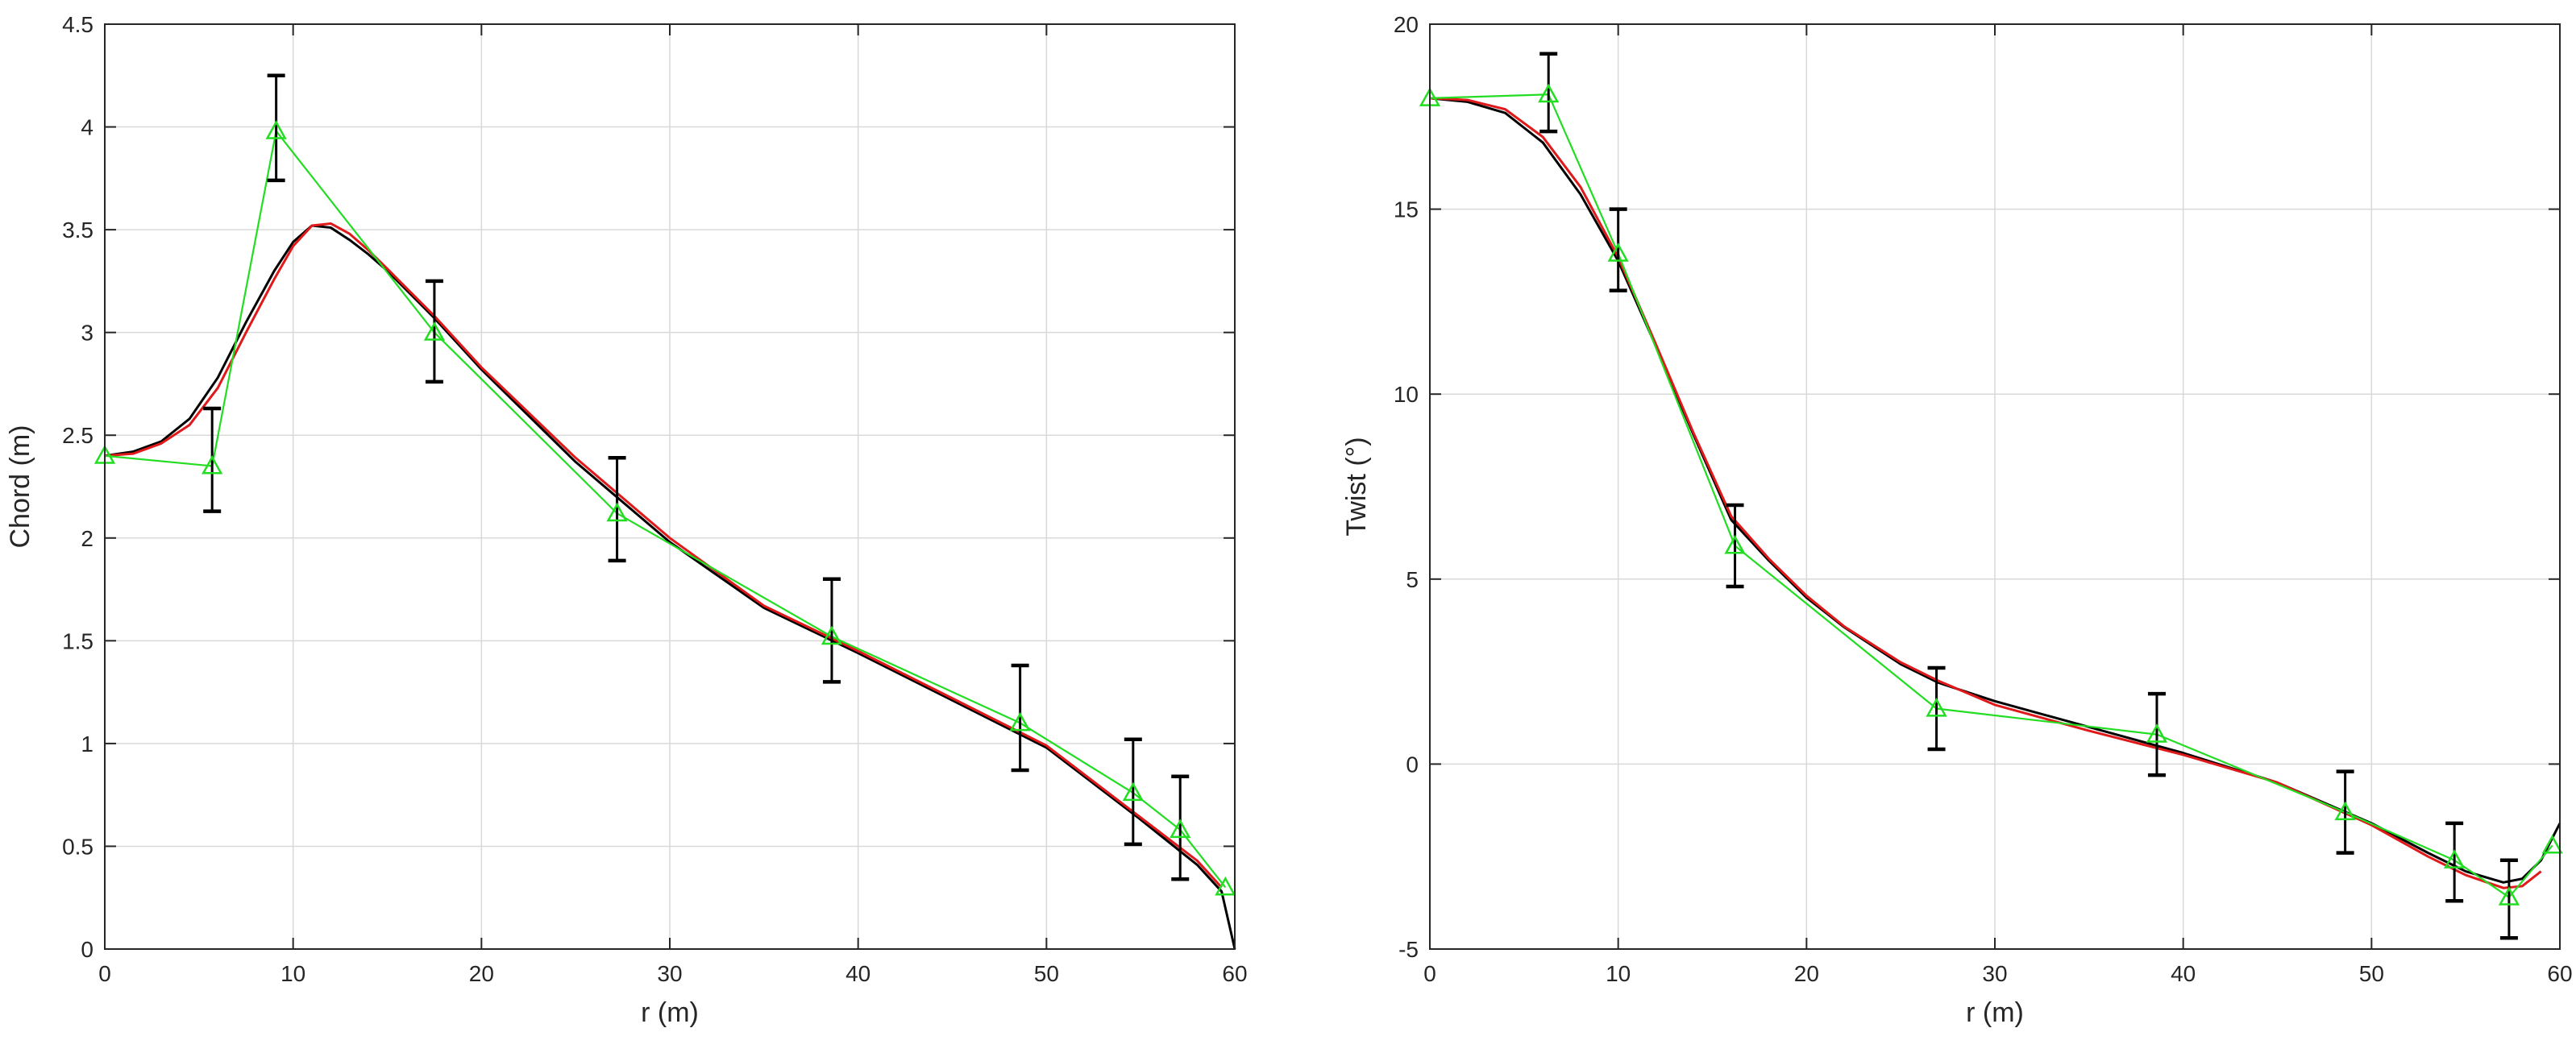 This screenshot has height=1057, width=2576. What do you see at coordinates (87, 333) in the screenshot?
I see `y-tick-label: 3` at bounding box center [87, 333].